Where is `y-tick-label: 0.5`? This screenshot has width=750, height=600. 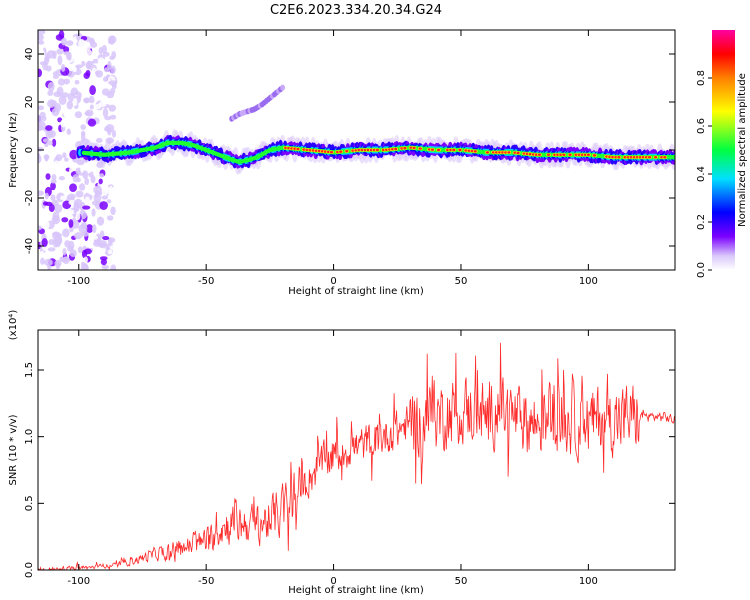
y-tick-label: 0.5 is located at coordinates (29, 503).